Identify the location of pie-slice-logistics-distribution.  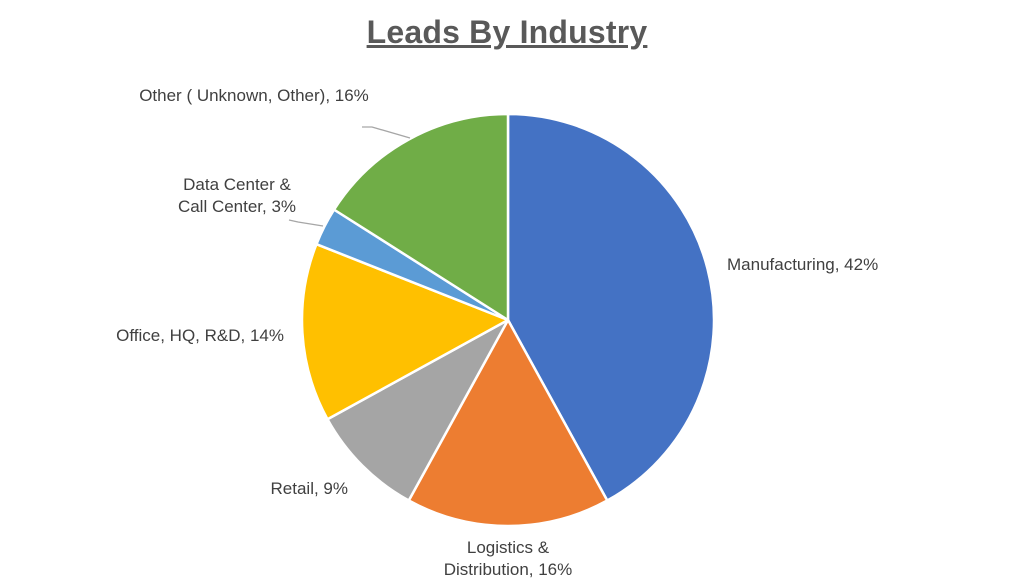
(508, 423).